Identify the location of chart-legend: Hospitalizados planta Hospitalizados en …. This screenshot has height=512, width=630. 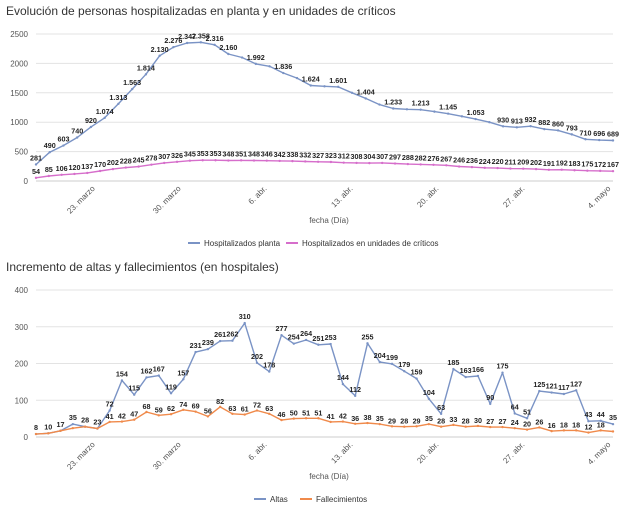
(313, 243).